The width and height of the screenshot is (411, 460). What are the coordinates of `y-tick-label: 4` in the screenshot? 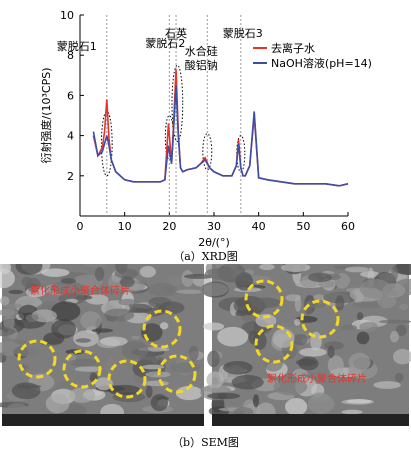 It's located at (70, 136).